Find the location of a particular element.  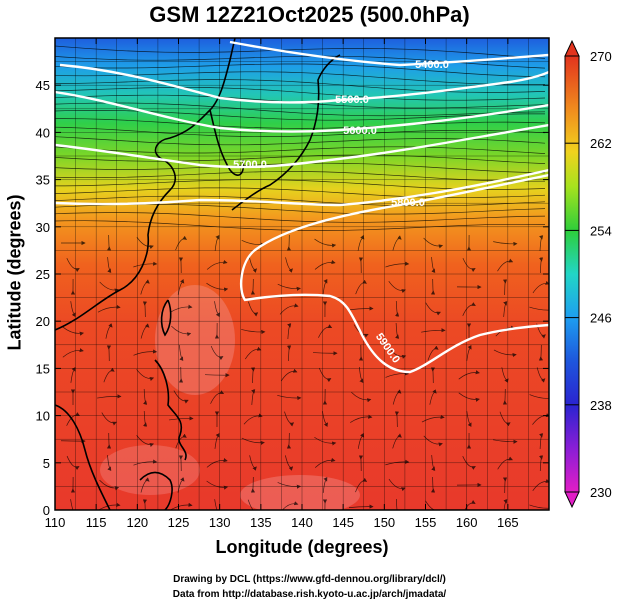

x-tick-label: 150 is located at coordinates (384, 522).